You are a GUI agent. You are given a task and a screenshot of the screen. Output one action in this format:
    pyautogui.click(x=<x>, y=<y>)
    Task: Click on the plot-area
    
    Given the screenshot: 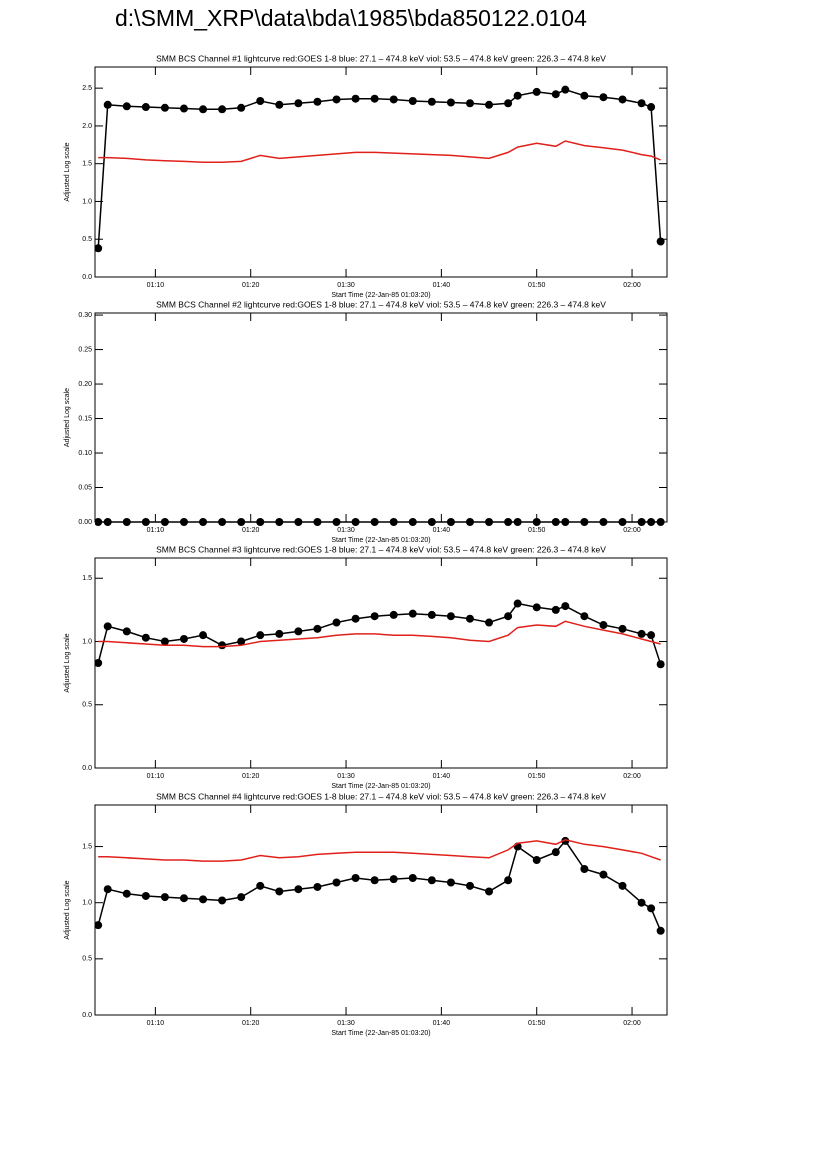 What is the action you would take?
    pyautogui.click(x=380, y=885)
    